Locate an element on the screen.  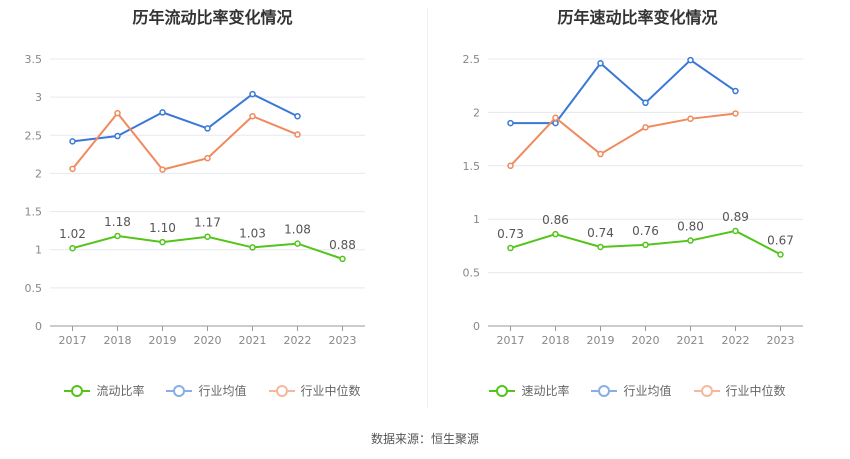
chart-legend: 流动比率 行业均值 行业中位数 is located at coordinates (212, 390).